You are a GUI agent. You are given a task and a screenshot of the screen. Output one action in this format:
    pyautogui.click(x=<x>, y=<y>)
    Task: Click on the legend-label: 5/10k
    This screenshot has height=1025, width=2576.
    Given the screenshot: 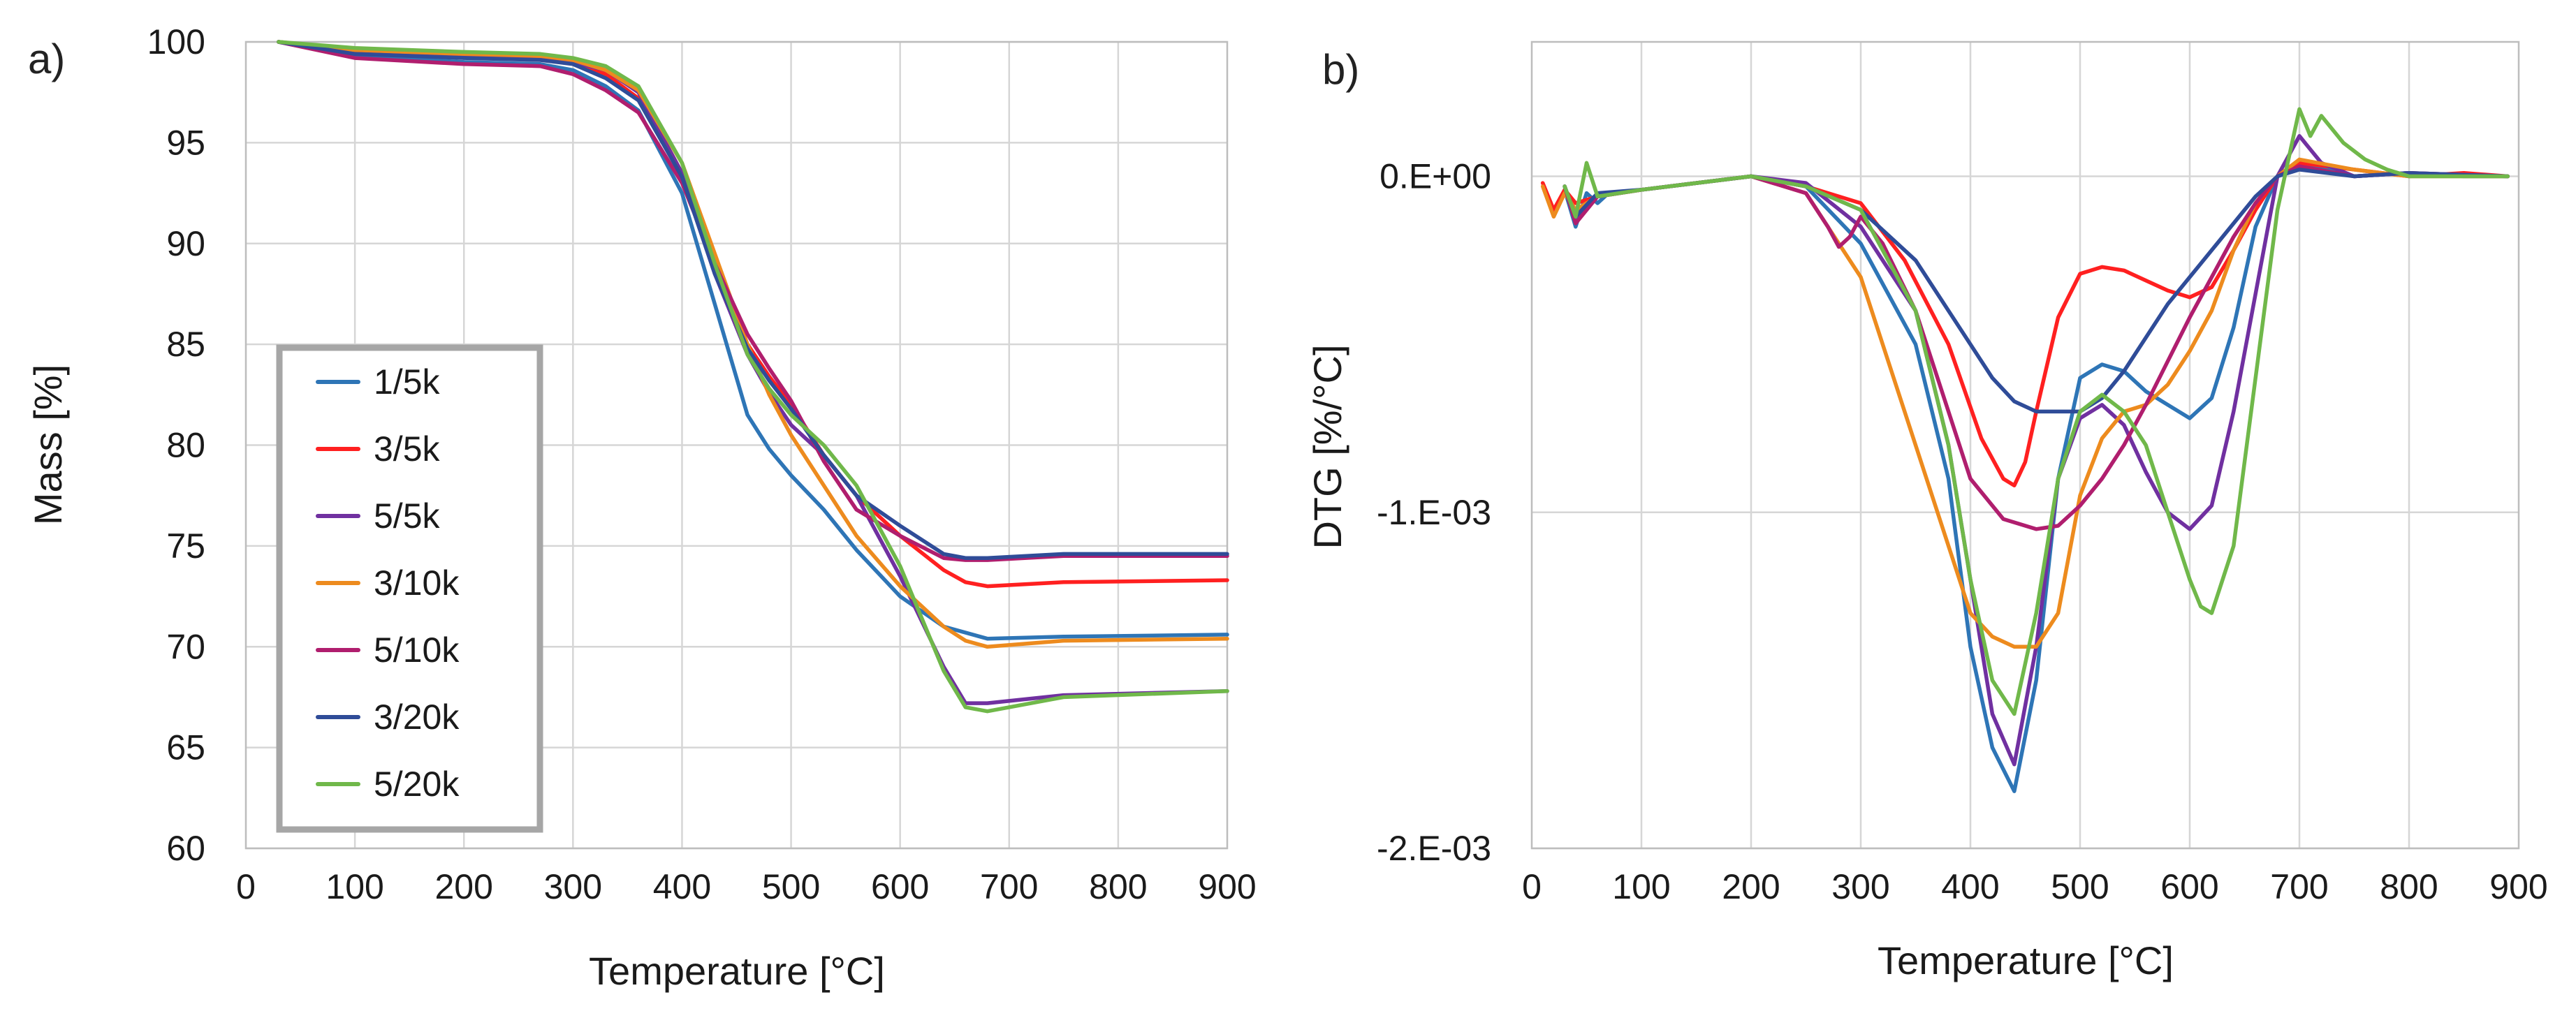 What is the action you would take?
    pyautogui.click(x=417, y=650)
    